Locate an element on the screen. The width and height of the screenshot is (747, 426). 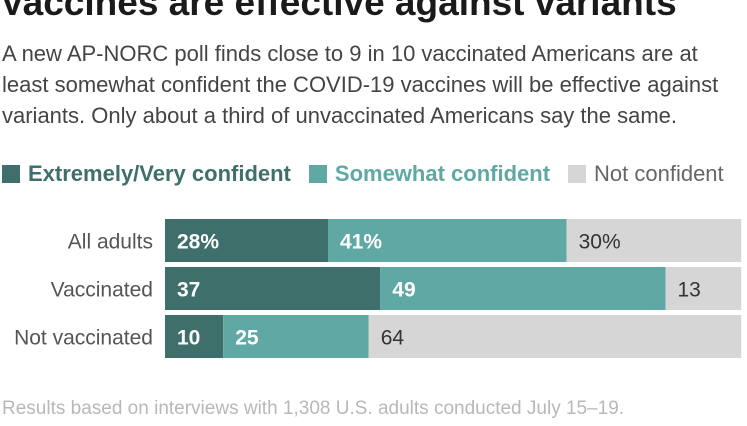
bar-vaccinated-not-confident is located at coordinates (703, 288).